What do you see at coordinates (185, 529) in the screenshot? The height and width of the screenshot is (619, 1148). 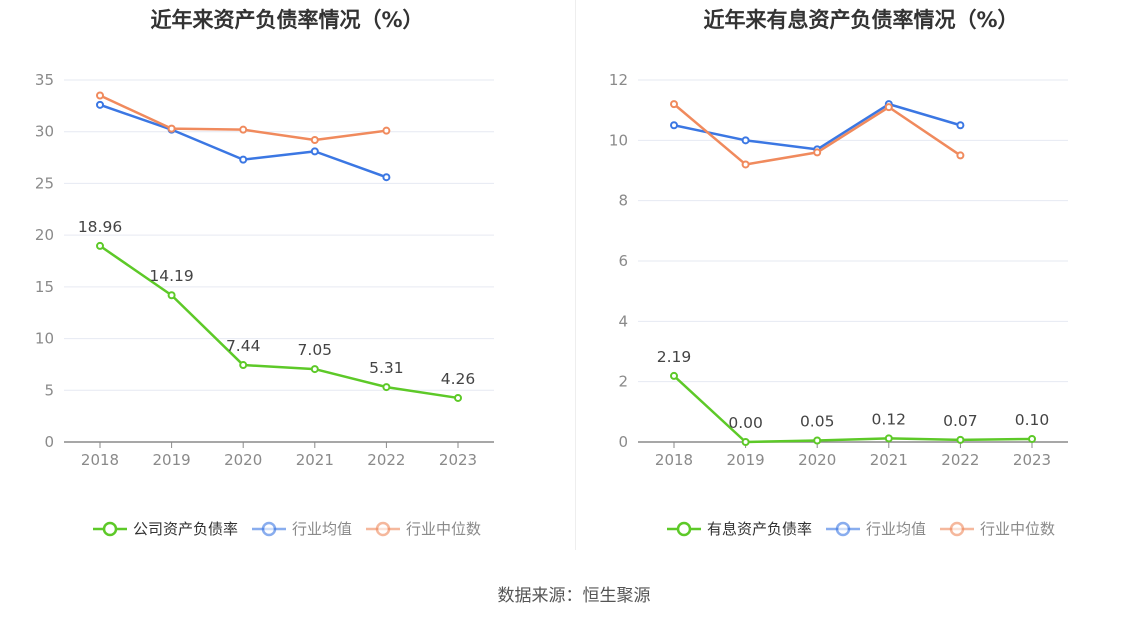 I see `legend-label: 公司资产负债率` at bounding box center [185, 529].